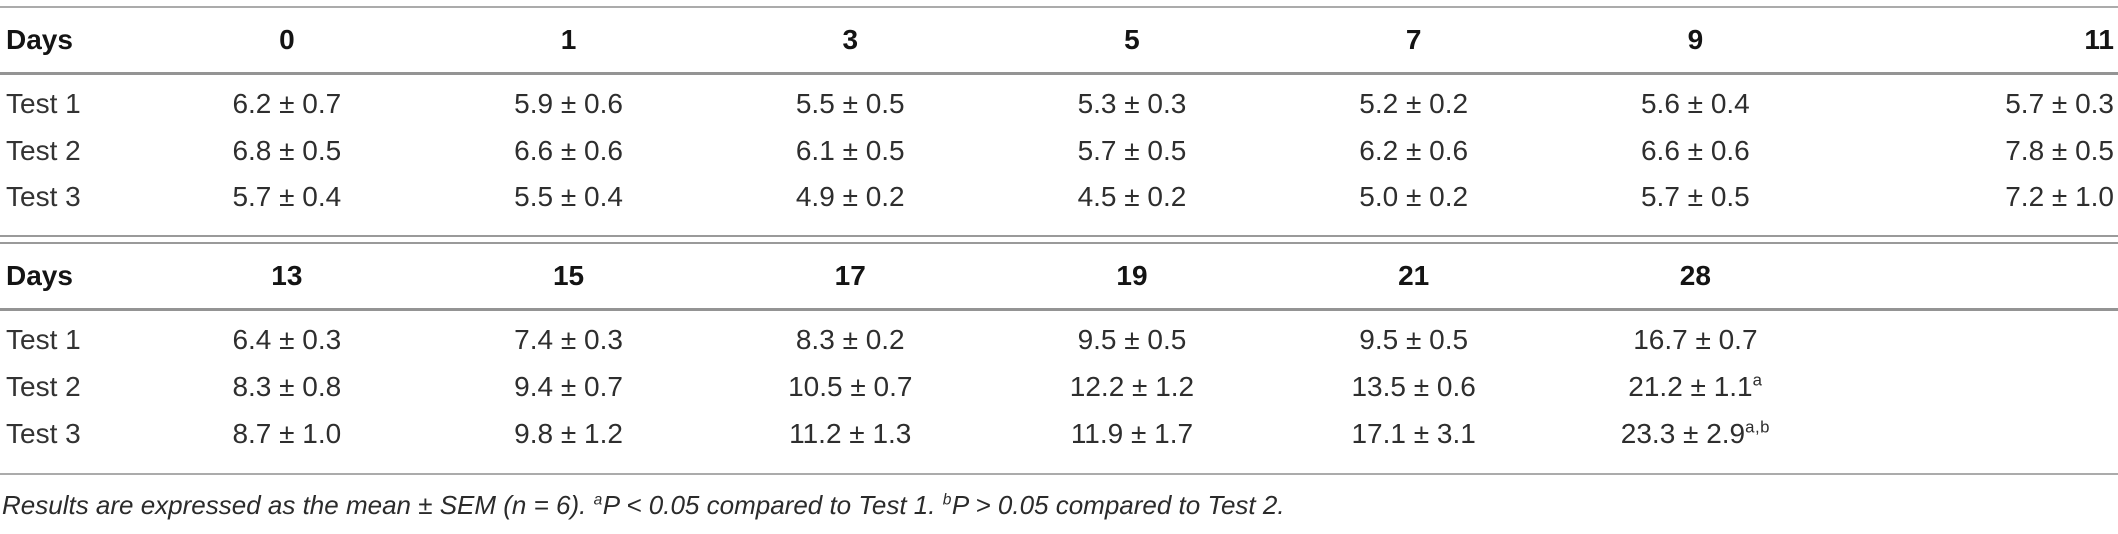  I want to click on value-cell: 6.2 ± 0.6, so click(1414, 150).